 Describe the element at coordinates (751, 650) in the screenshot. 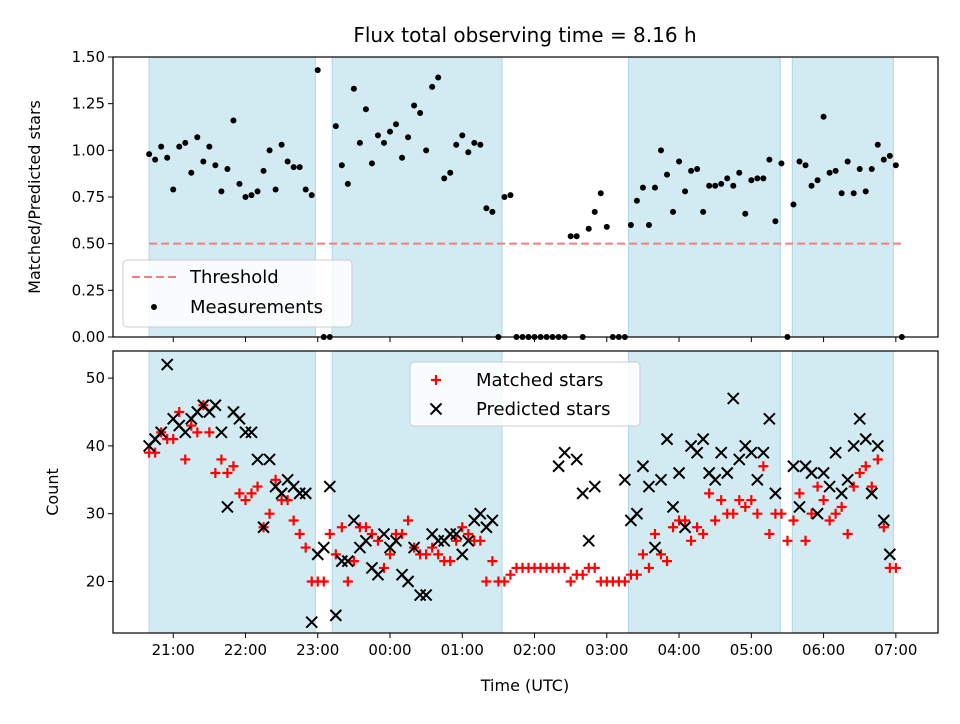

I see `x-tick-label: 05:00` at that location.